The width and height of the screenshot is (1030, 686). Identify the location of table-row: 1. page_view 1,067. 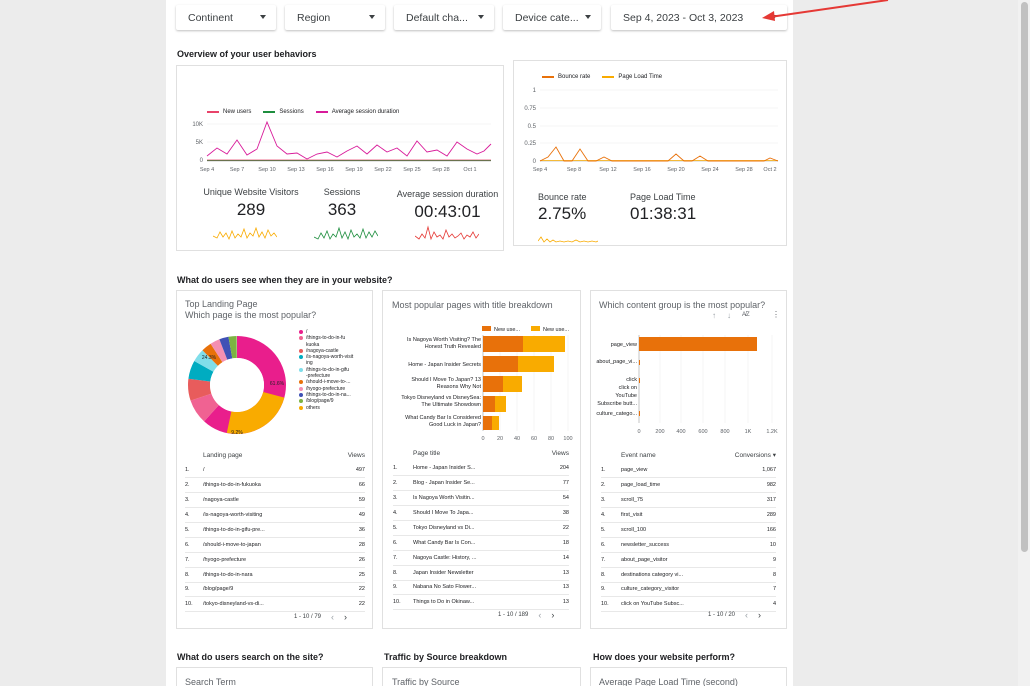
(688, 470).